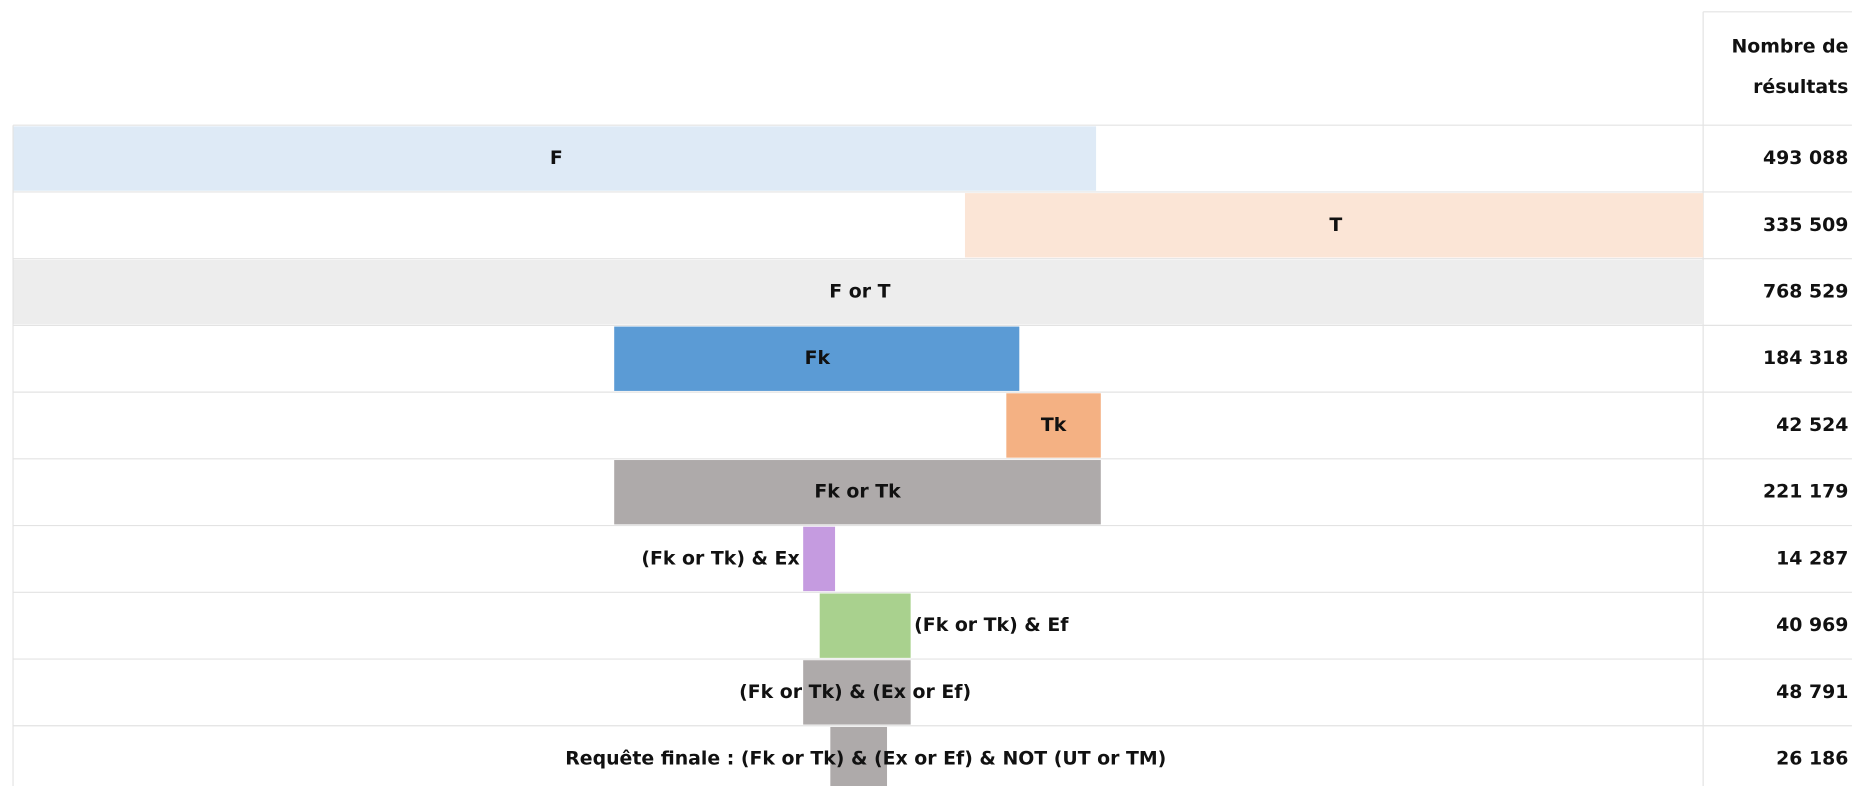 This screenshot has width=1852, height=786. What do you see at coordinates (1812, 425) in the screenshot?
I see `row-count: 42 524` at bounding box center [1812, 425].